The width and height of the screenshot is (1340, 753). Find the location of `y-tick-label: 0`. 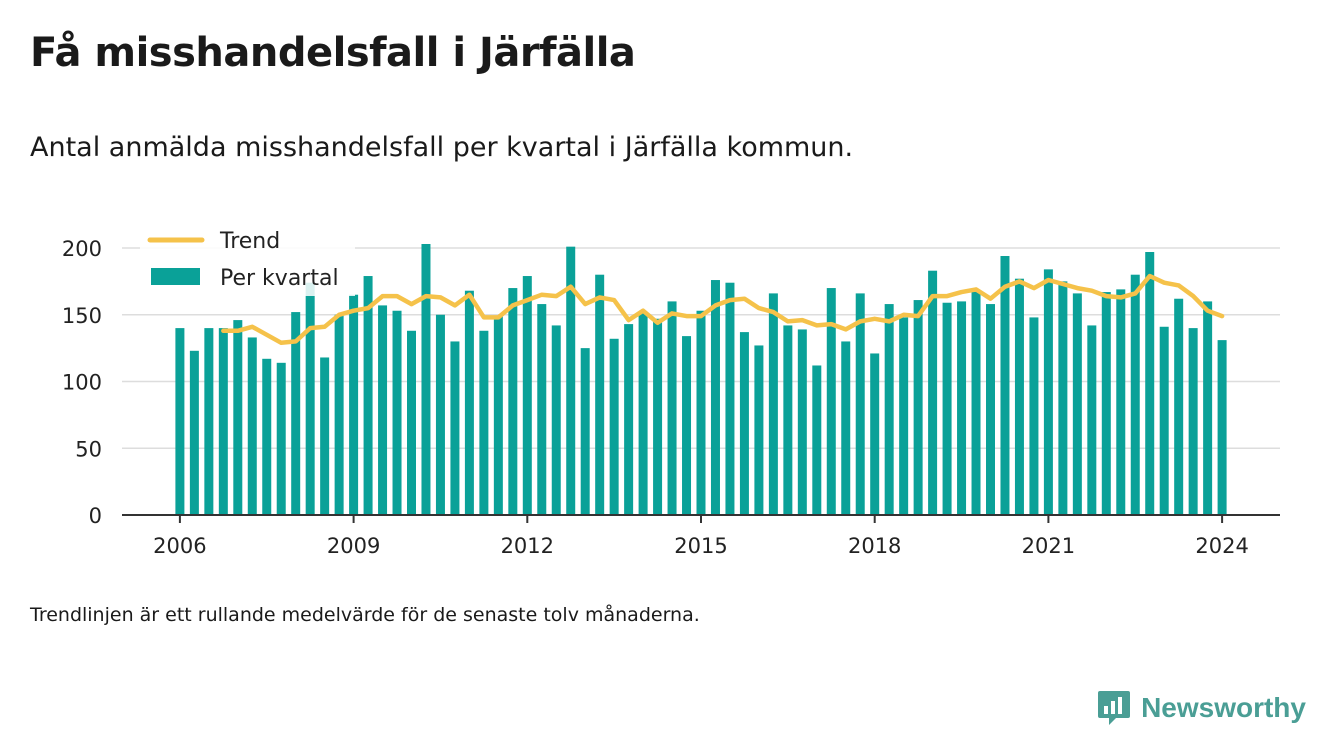

y-tick-label: 0 is located at coordinates (95, 516).